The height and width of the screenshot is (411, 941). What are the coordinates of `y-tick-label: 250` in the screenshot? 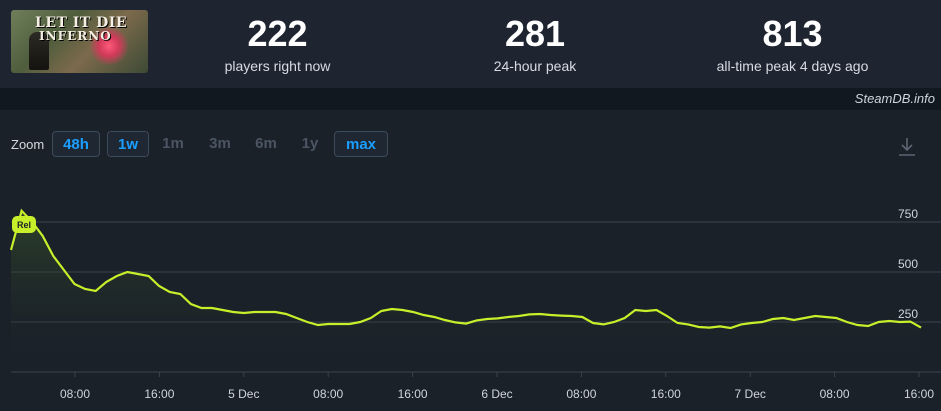 It's located at (908, 314).